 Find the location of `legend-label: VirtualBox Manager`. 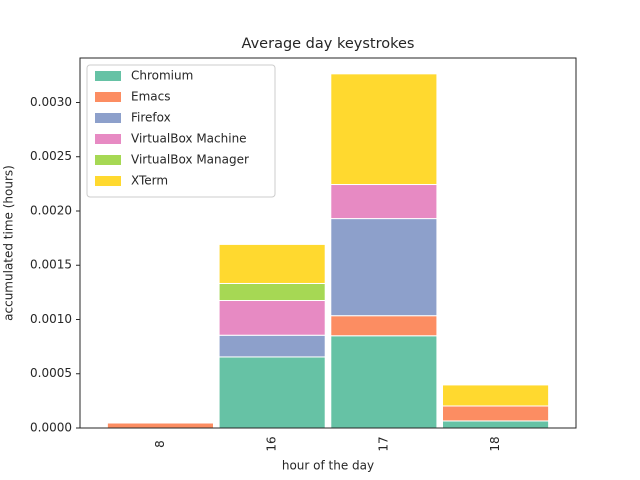

legend-label: VirtualBox Manager is located at coordinates (190, 160).